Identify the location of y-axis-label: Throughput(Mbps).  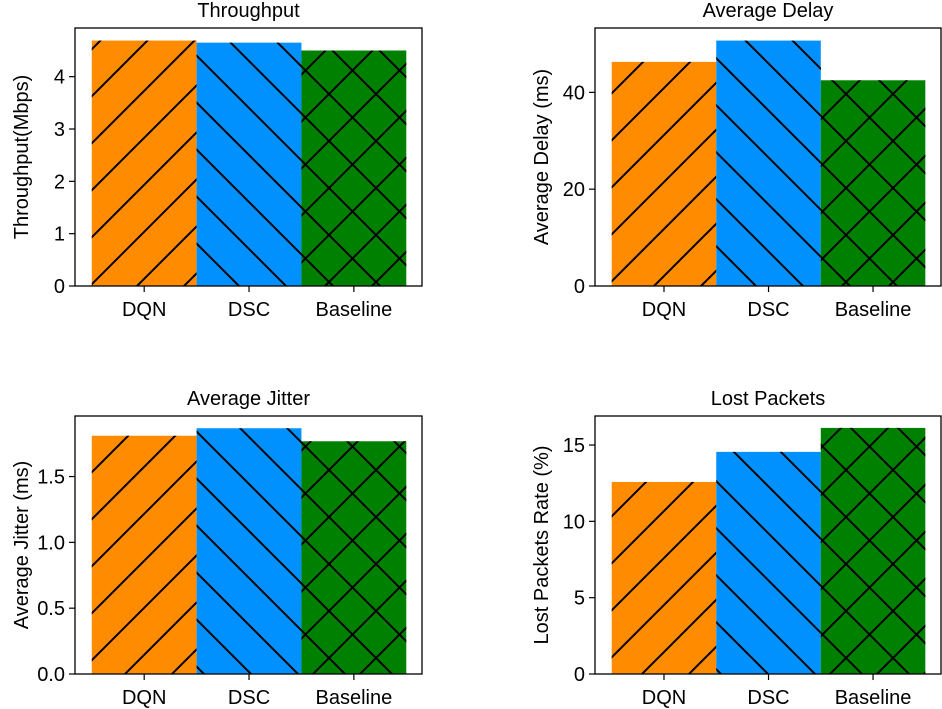
(22, 157).